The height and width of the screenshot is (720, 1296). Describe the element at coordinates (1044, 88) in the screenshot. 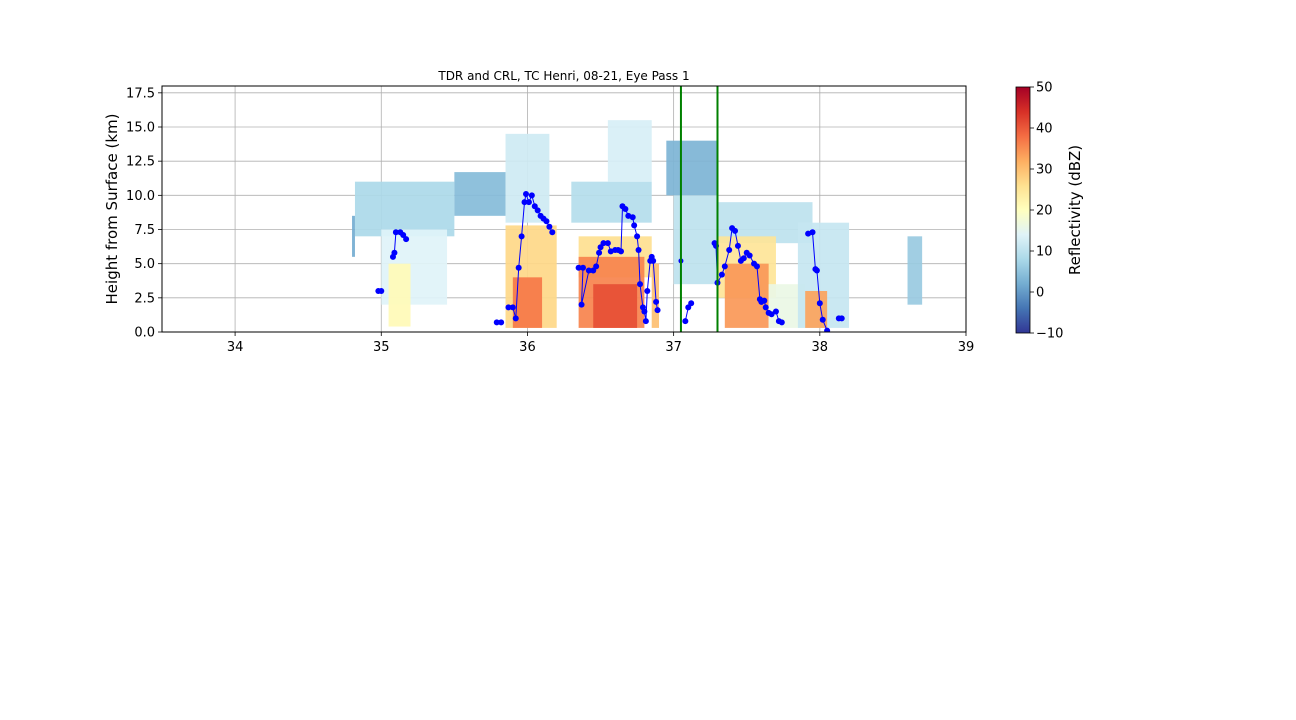

I see `colorbar-tick-label: 50` at that location.